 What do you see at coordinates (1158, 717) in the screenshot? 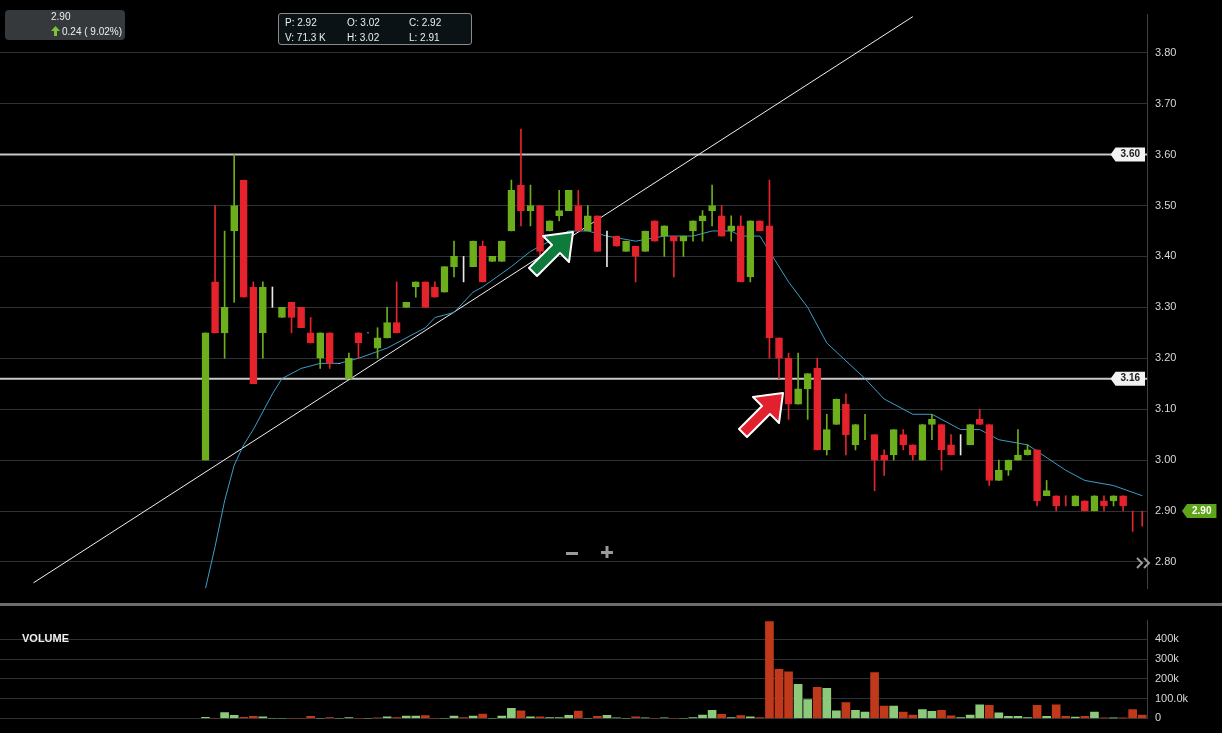
I see `y-tick-label: 0` at bounding box center [1158, 717].